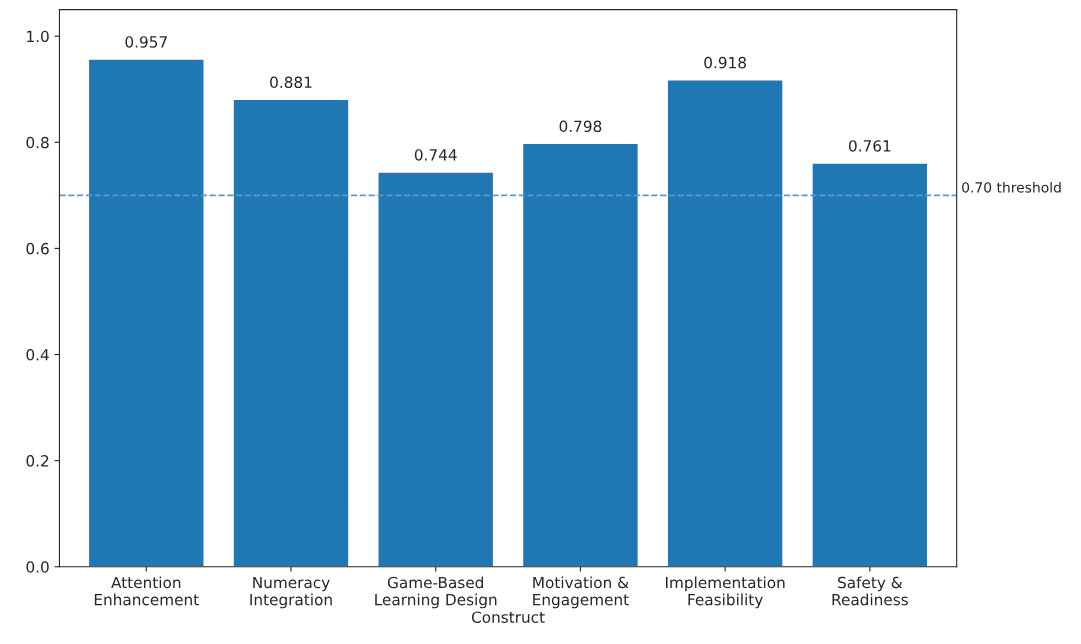 The height and width of the screenshot is (644, 1081). I want to click on x-tick-label: Motivation & Engagement, so click(581, 592).